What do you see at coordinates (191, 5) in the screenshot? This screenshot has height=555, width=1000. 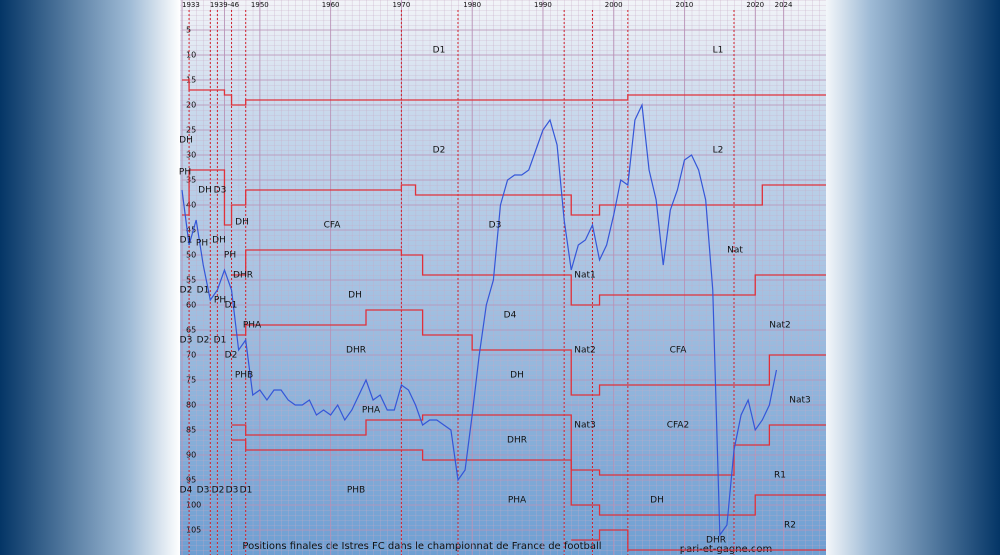 I see `x-tick-label: 1933` at bounding box center [191, 5].